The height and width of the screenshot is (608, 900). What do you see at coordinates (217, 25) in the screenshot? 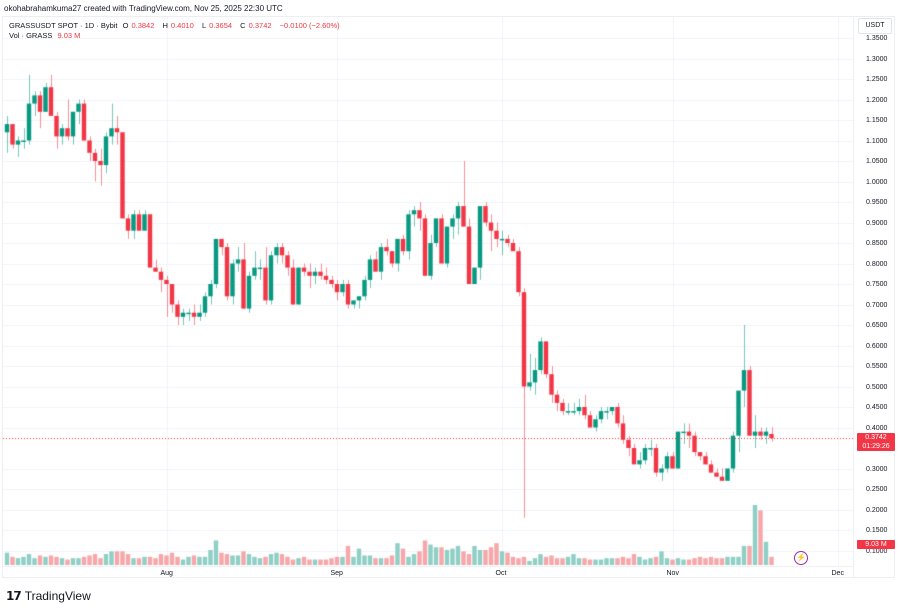
I see `low-value: L 0.3654` at bounding box center [217, 25].